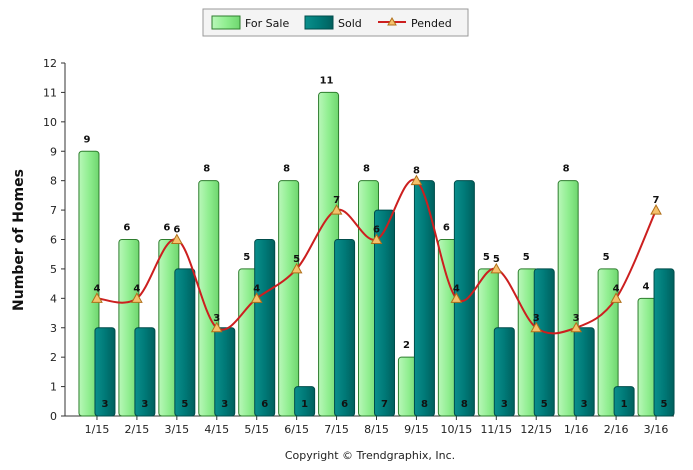 The height and width of the screenshot is (470, 693). Describe the element at coordinates (416, 171) in the screenshot. I see `data-label-pended: 8` at that location.